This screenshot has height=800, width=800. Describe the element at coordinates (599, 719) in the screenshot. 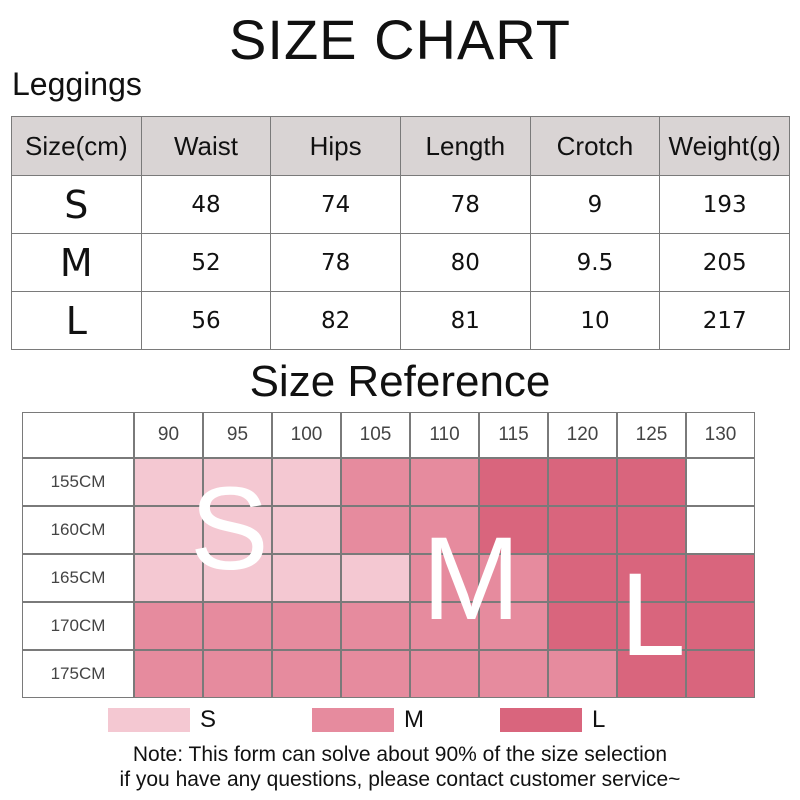

I see `legend-label-l: L` at that location.